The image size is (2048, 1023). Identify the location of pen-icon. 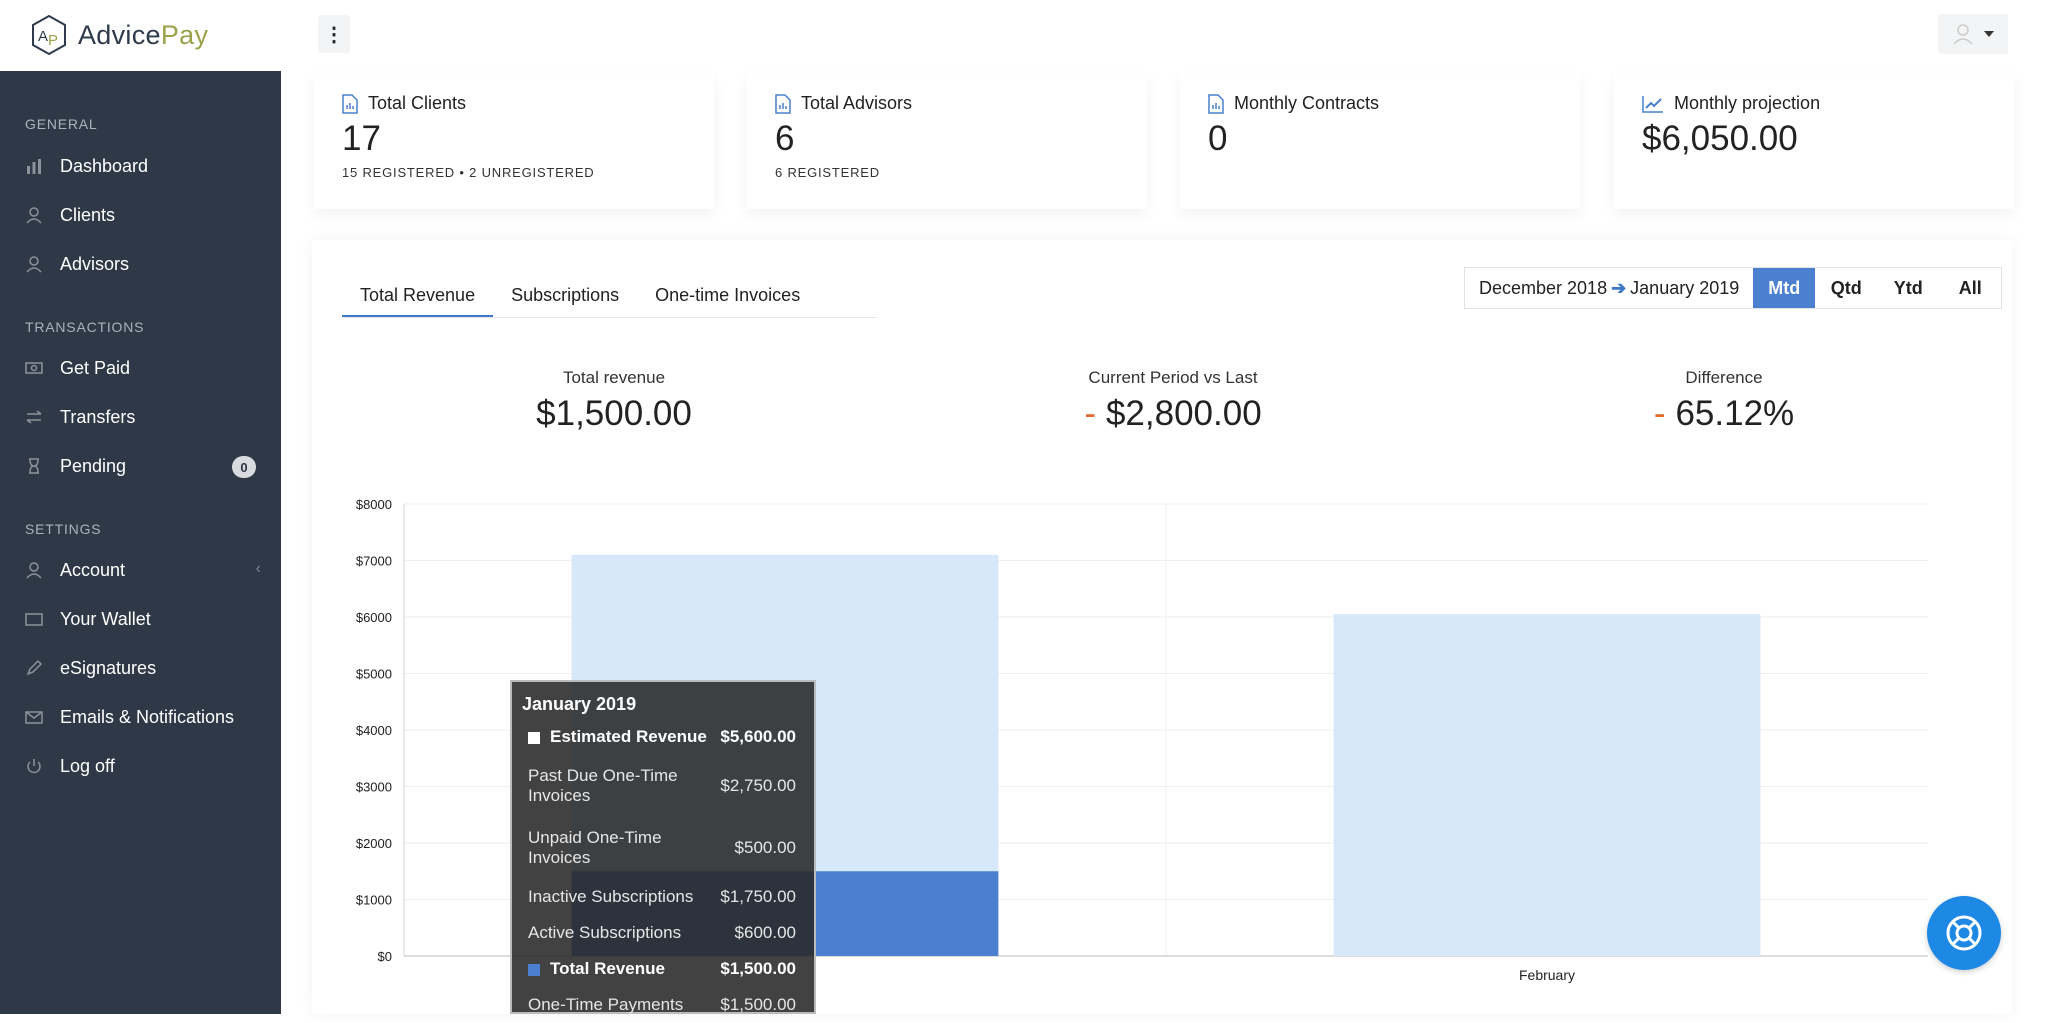
(34, 667).